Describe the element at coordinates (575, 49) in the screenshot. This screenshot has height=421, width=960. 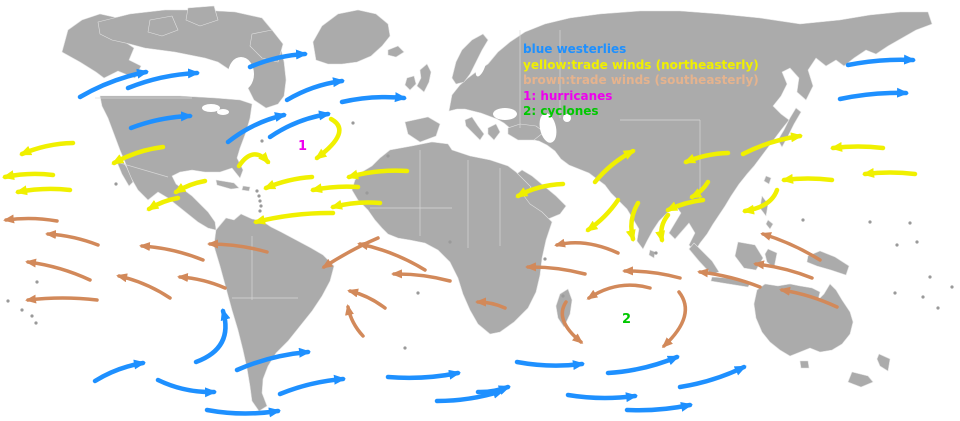
I see `legend-westerlies: blue westerlies` at that location.